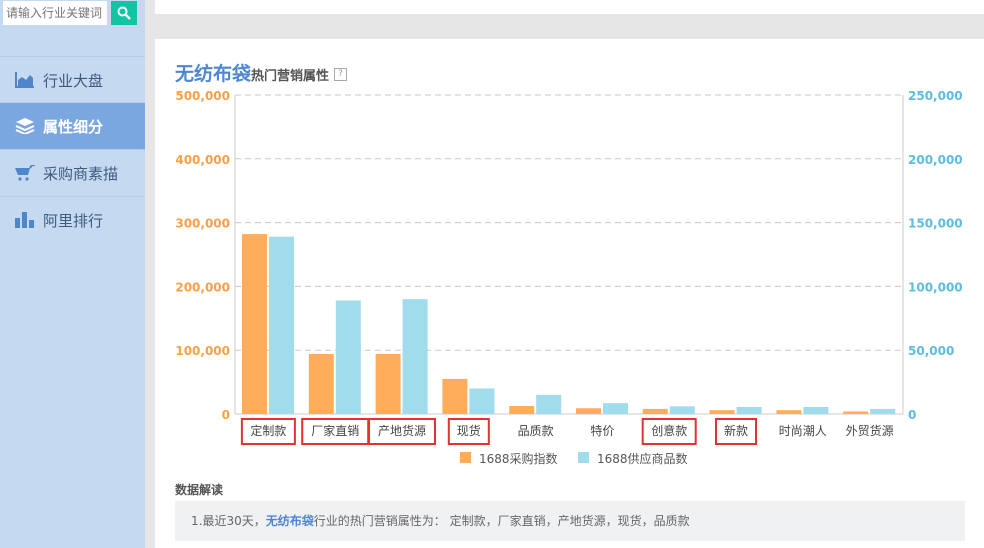 Image resolution: width=984 pixels, height=548 pixels. I want to click on search-icon, so click(124, 13).